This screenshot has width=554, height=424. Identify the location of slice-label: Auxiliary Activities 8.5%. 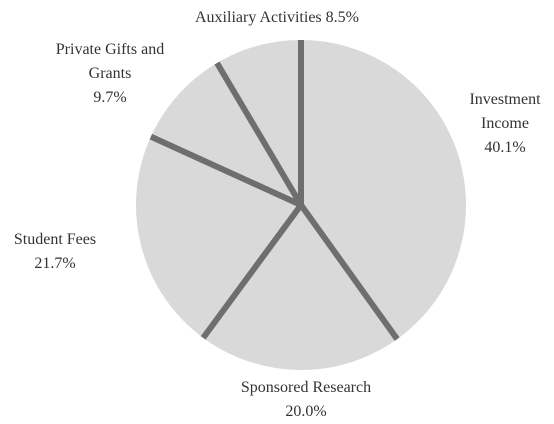
(277, 18).